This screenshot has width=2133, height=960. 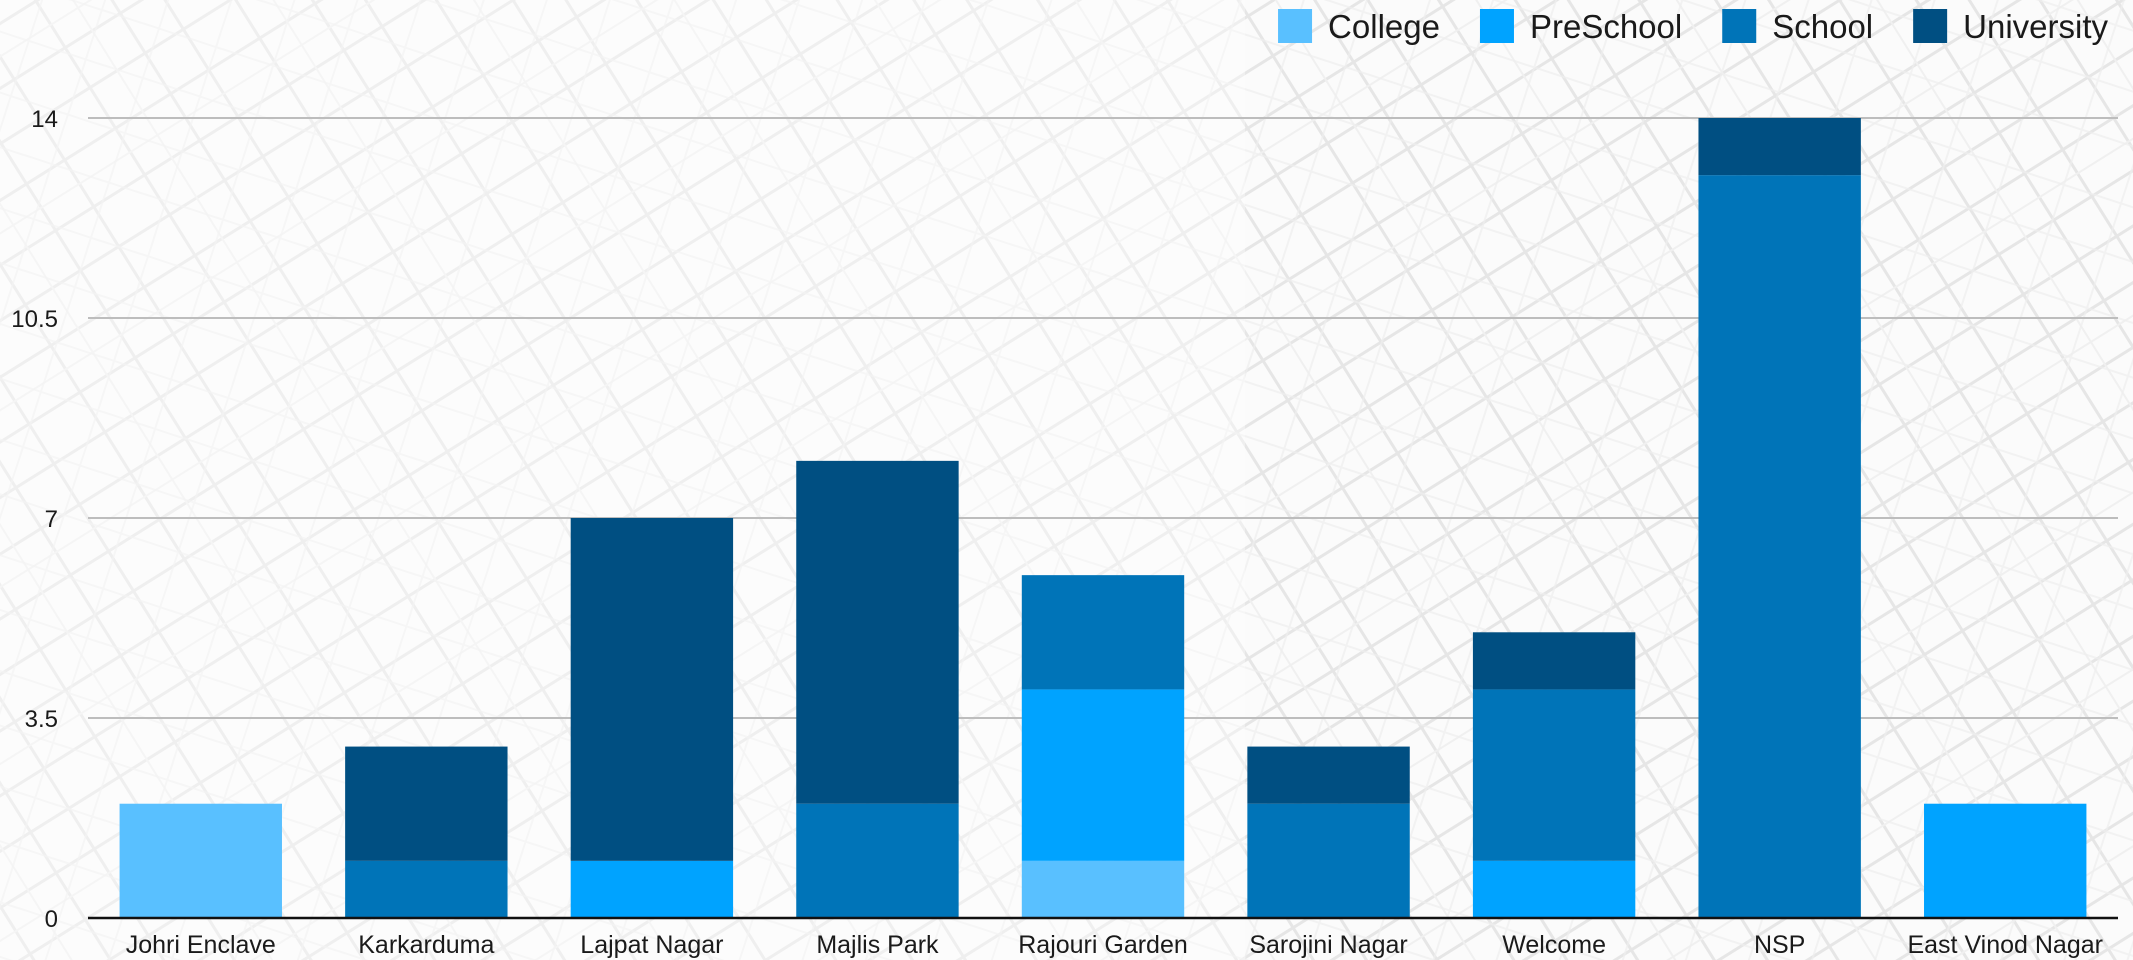 I want to click on x-tick-label: East Vinod Nagar, so click(x=2005, y=945).